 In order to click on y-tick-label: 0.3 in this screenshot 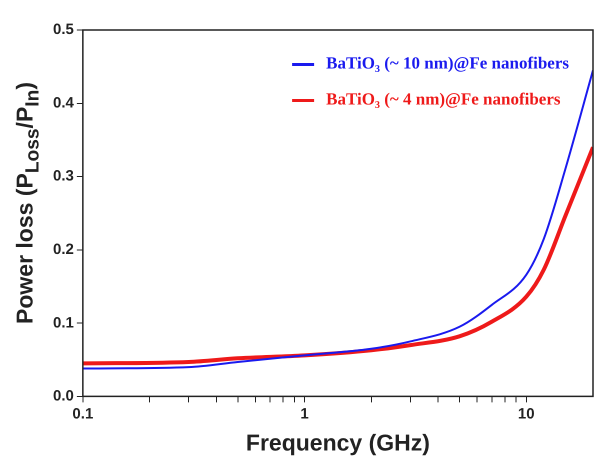, I will do `click(63, 176)`.